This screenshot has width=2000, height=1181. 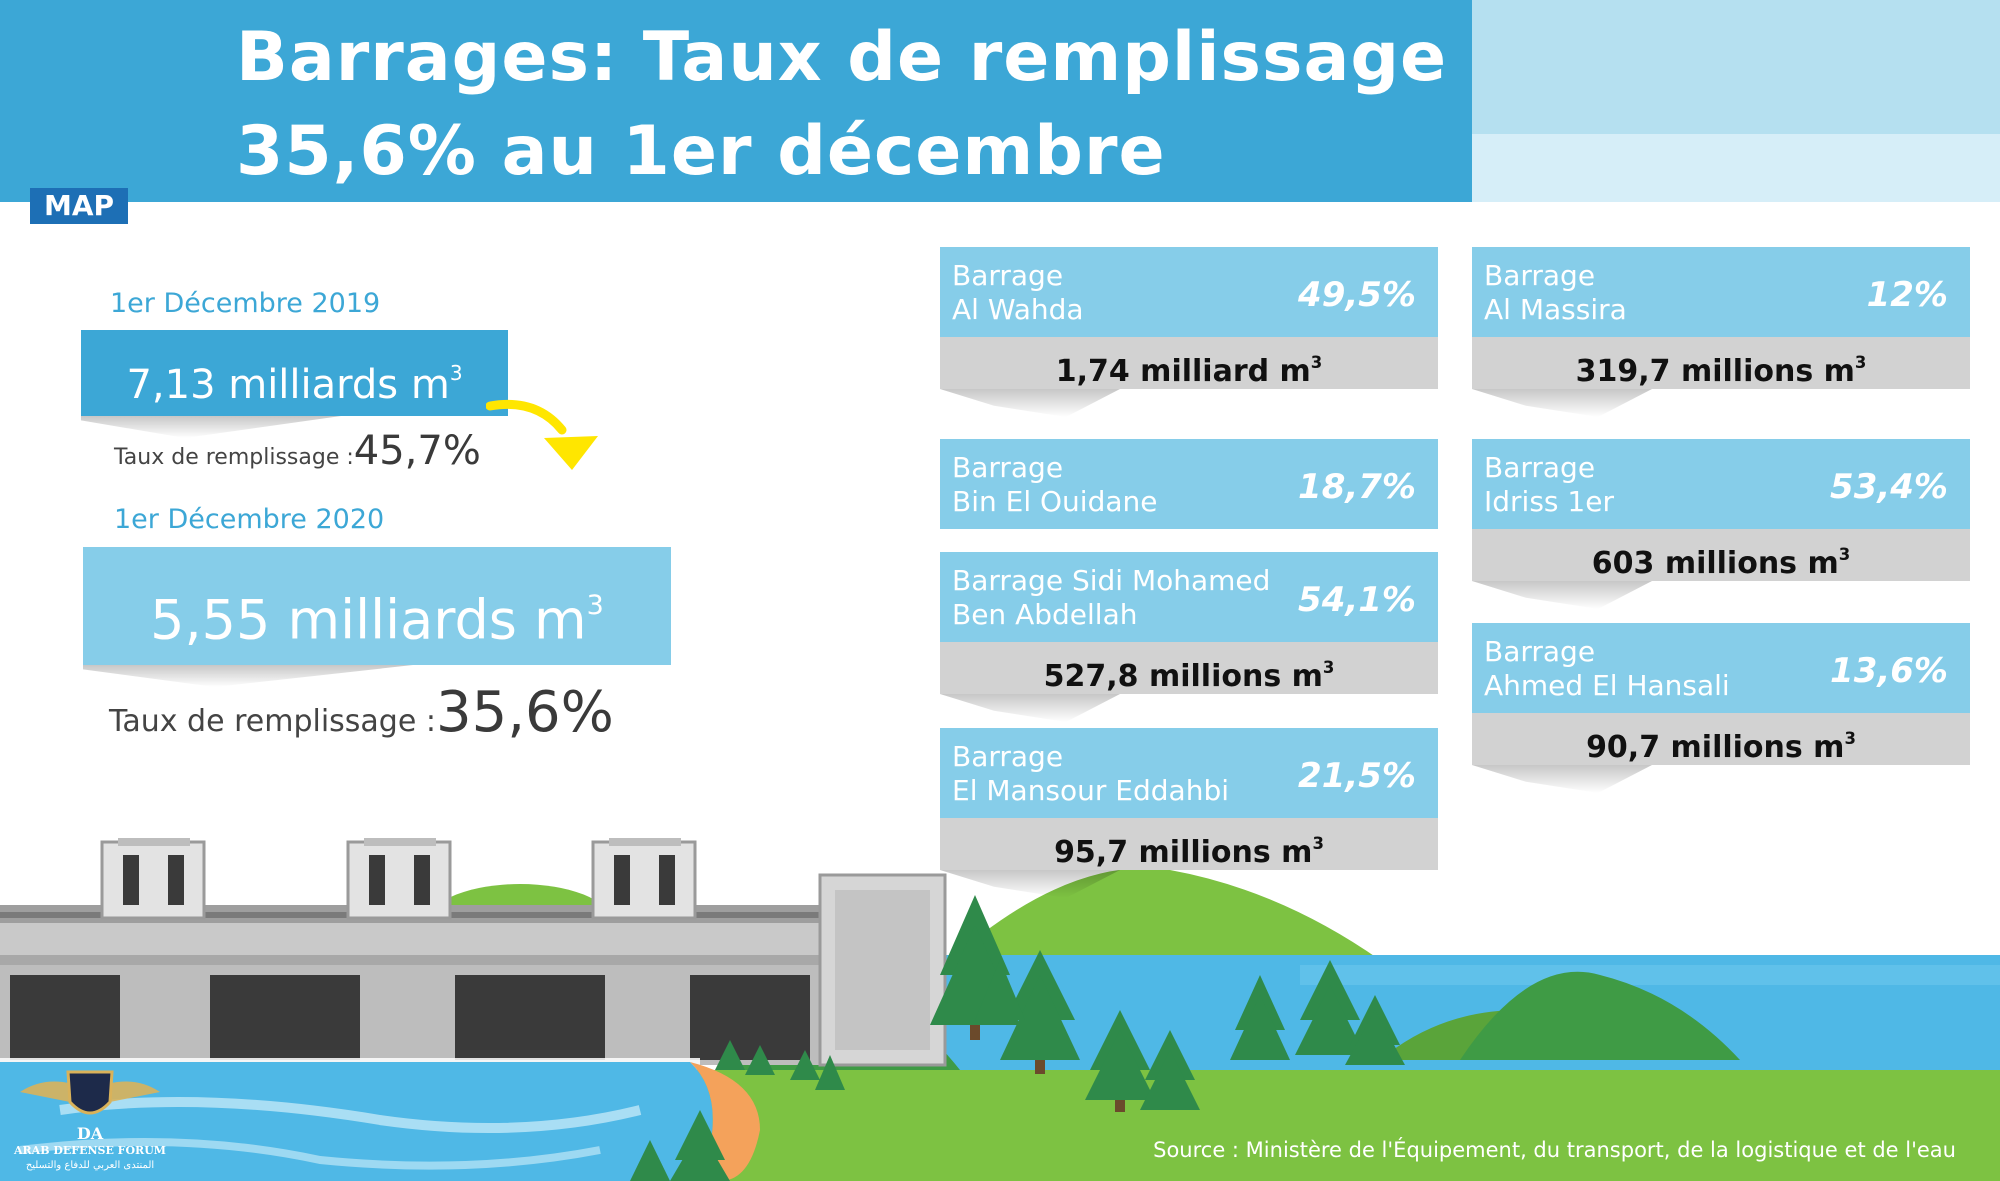 What do you see at coordinates (456, 373) in the screenshot?
I see `volume-2019-exponent: 3` at bounding box center [456, 373].